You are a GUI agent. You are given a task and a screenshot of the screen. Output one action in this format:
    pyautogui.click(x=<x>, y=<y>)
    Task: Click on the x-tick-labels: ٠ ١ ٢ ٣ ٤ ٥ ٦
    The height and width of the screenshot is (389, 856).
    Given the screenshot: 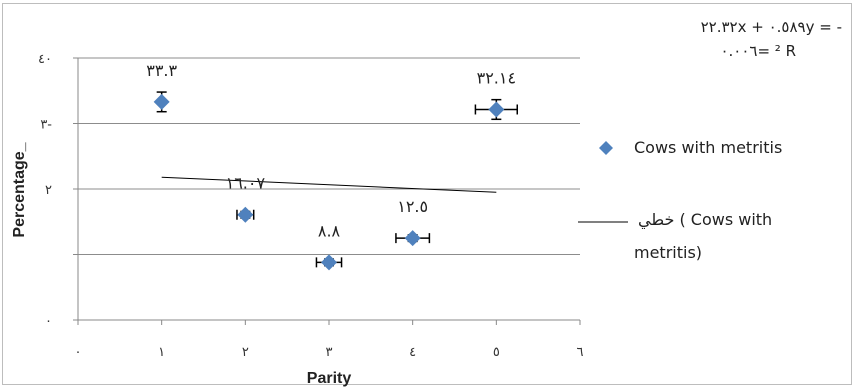 What is the action you would take?
    pyautogui.click(x=329, y=340)
    